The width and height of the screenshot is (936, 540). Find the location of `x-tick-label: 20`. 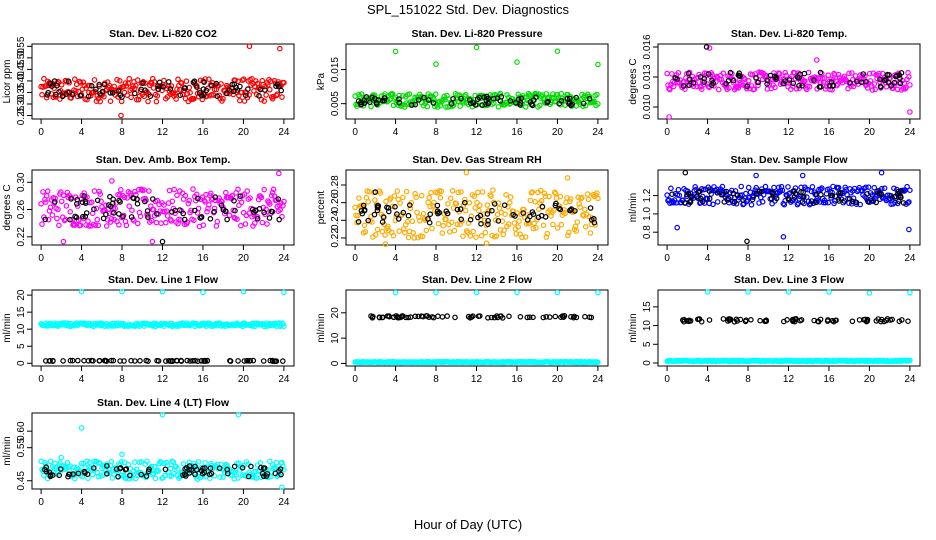

x-tick-label: 20 is located at coordinates (244, 379).